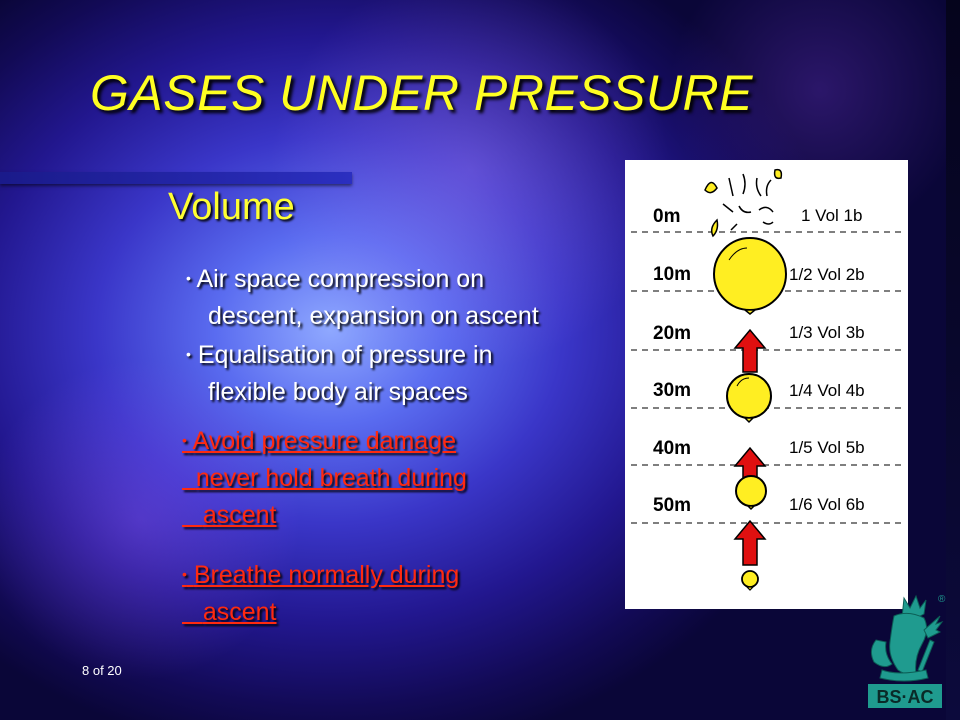 The image size is (960, 720). What do you see at coordinates (672, 448) in the screenshot?
I see `depth-label: 40m` at bounding box center [672, 448].